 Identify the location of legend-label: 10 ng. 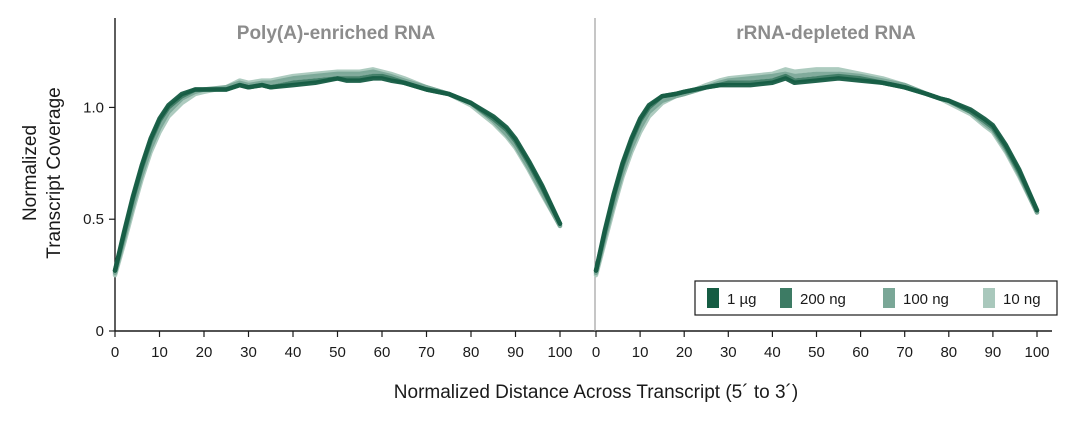
(1022, 299).